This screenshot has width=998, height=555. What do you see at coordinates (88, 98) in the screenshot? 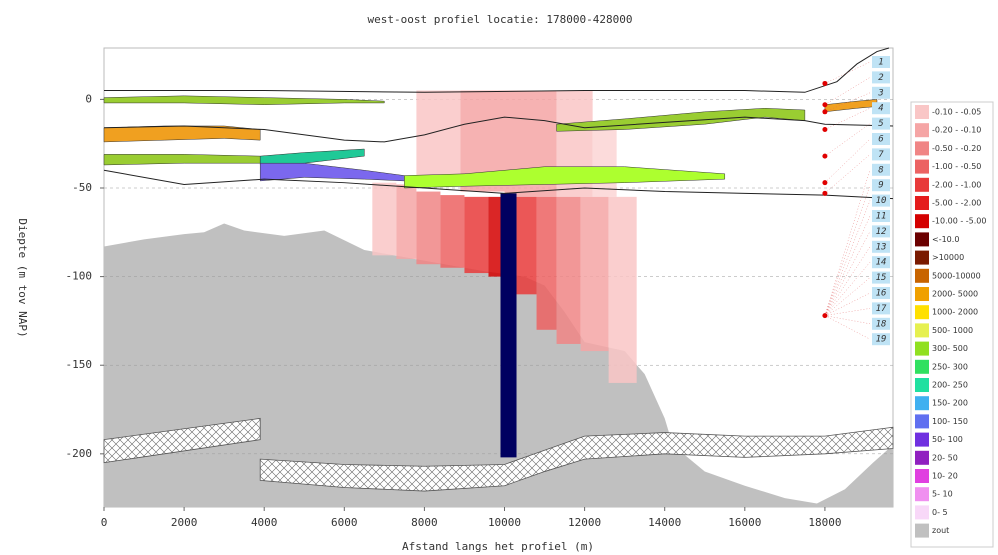
I see `y-tick-label: 0` at bounding box center [88, 98].